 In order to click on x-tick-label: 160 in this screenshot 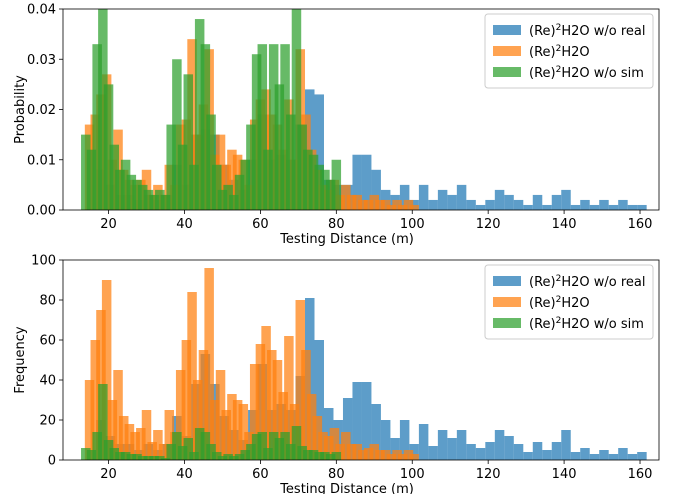, I will do `click(640, 474)`.